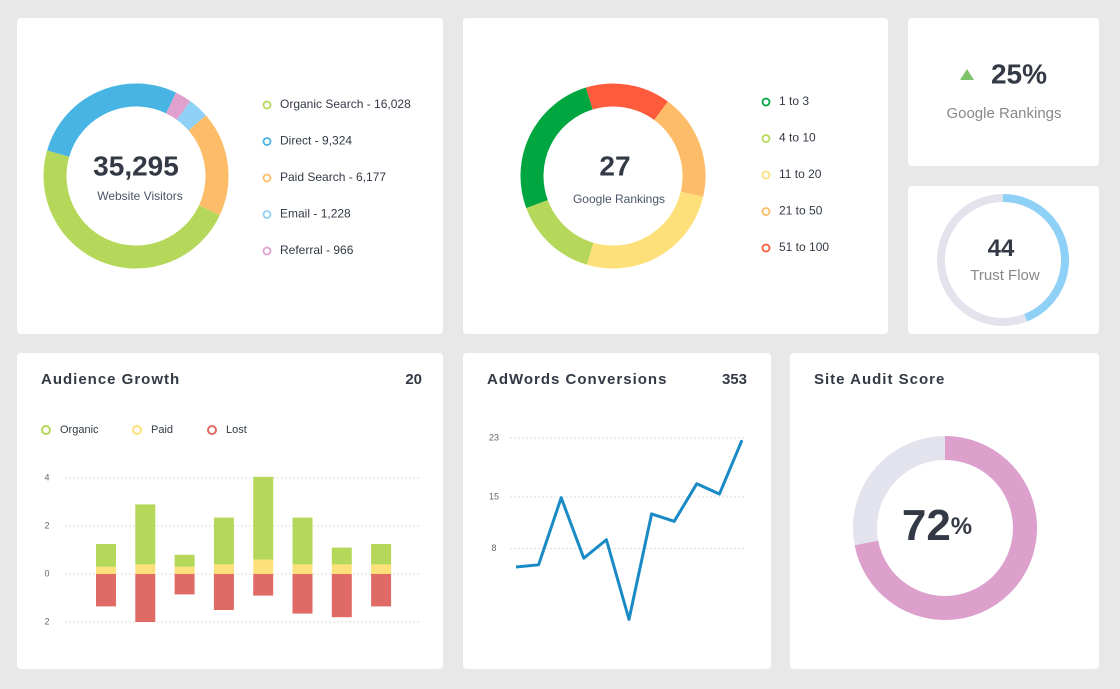 This screenshot has height=689, width=1120. What do you see at coordinates (46, 573) in the screenshot?
I see `y-tick-label: 0` at bounding box center [46, 573].